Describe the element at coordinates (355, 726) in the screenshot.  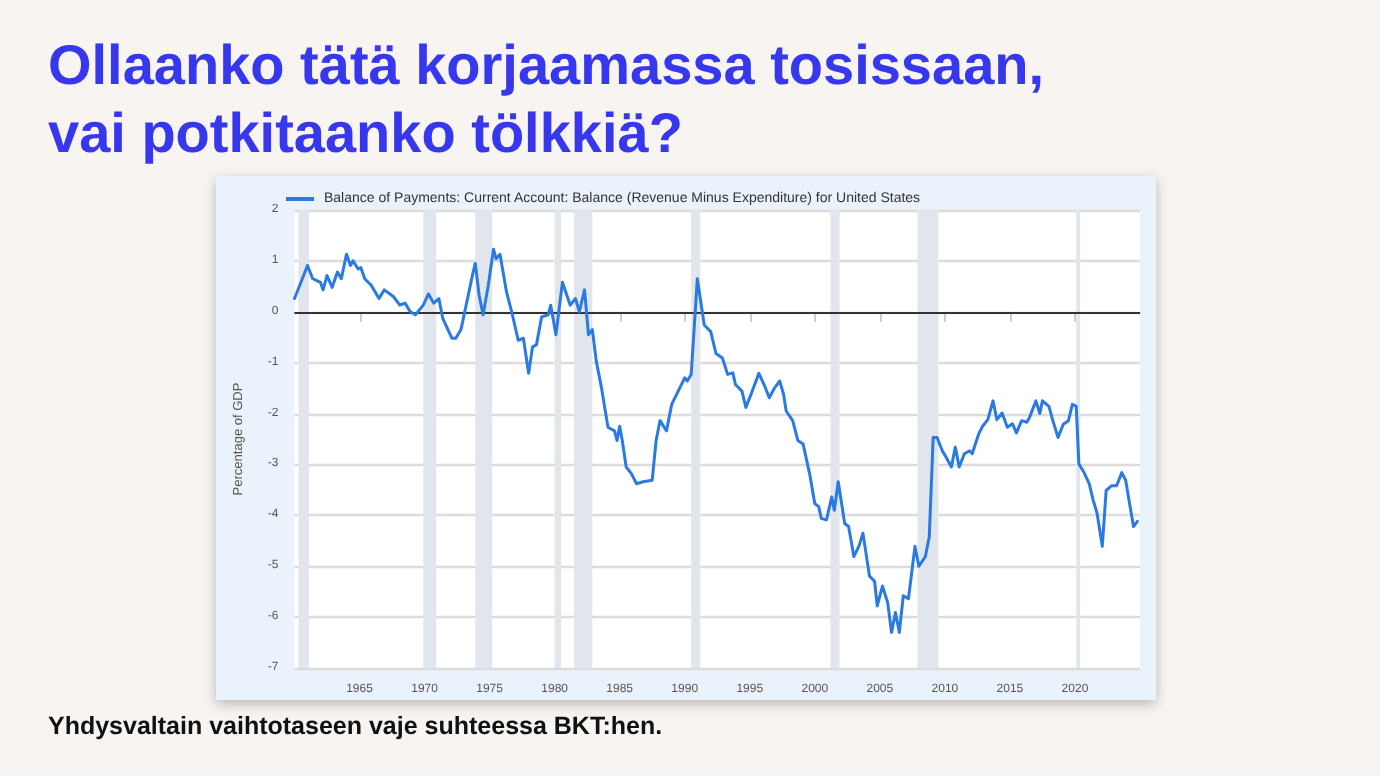
I see `text: Yhdysvaltain vaihtotaseen vaje suhteessa BKT:hen.` at that location.